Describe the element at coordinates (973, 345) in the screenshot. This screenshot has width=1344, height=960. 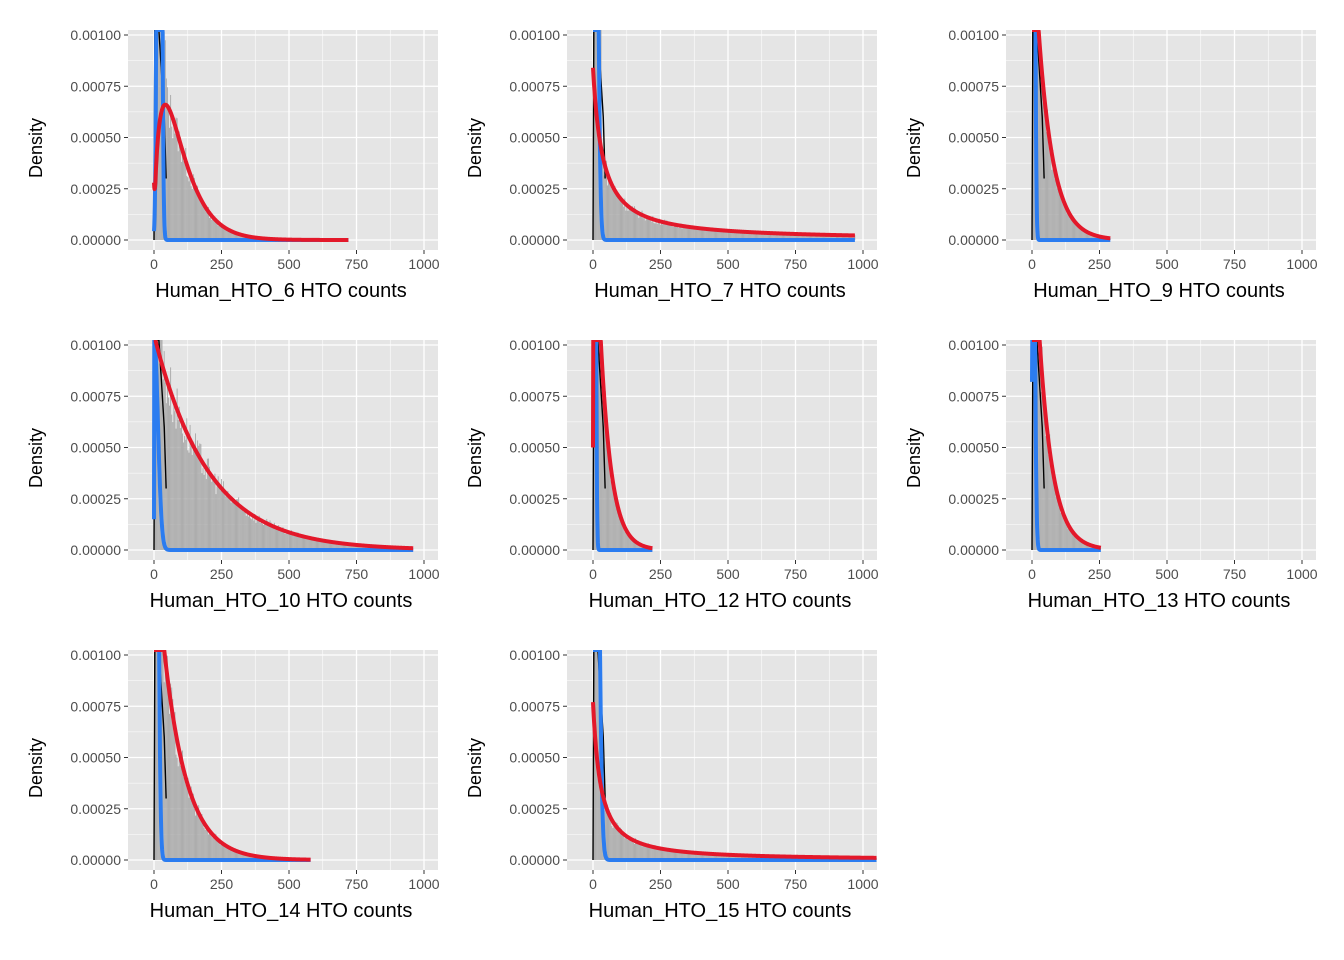
I see `y-tick-label: 0.00100` at that location.